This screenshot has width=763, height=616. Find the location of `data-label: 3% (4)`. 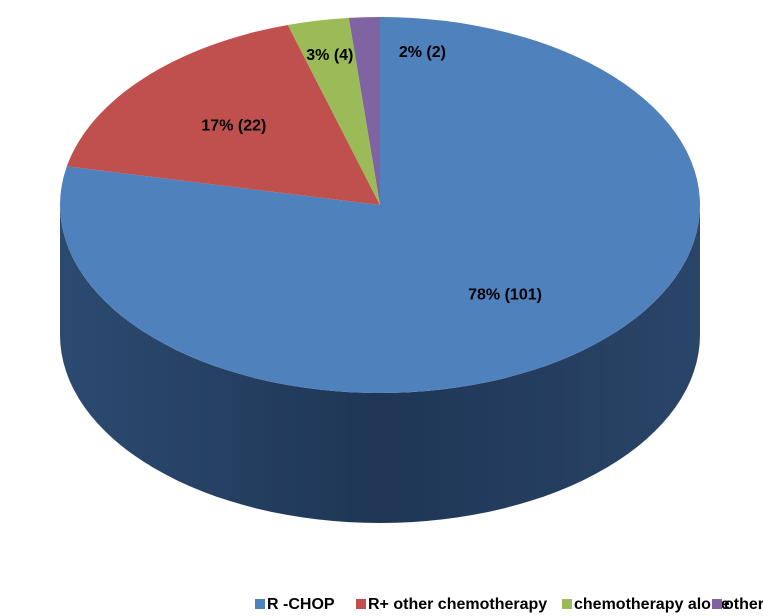

data-label: 3% (4) is located at coordinates (329, 55).